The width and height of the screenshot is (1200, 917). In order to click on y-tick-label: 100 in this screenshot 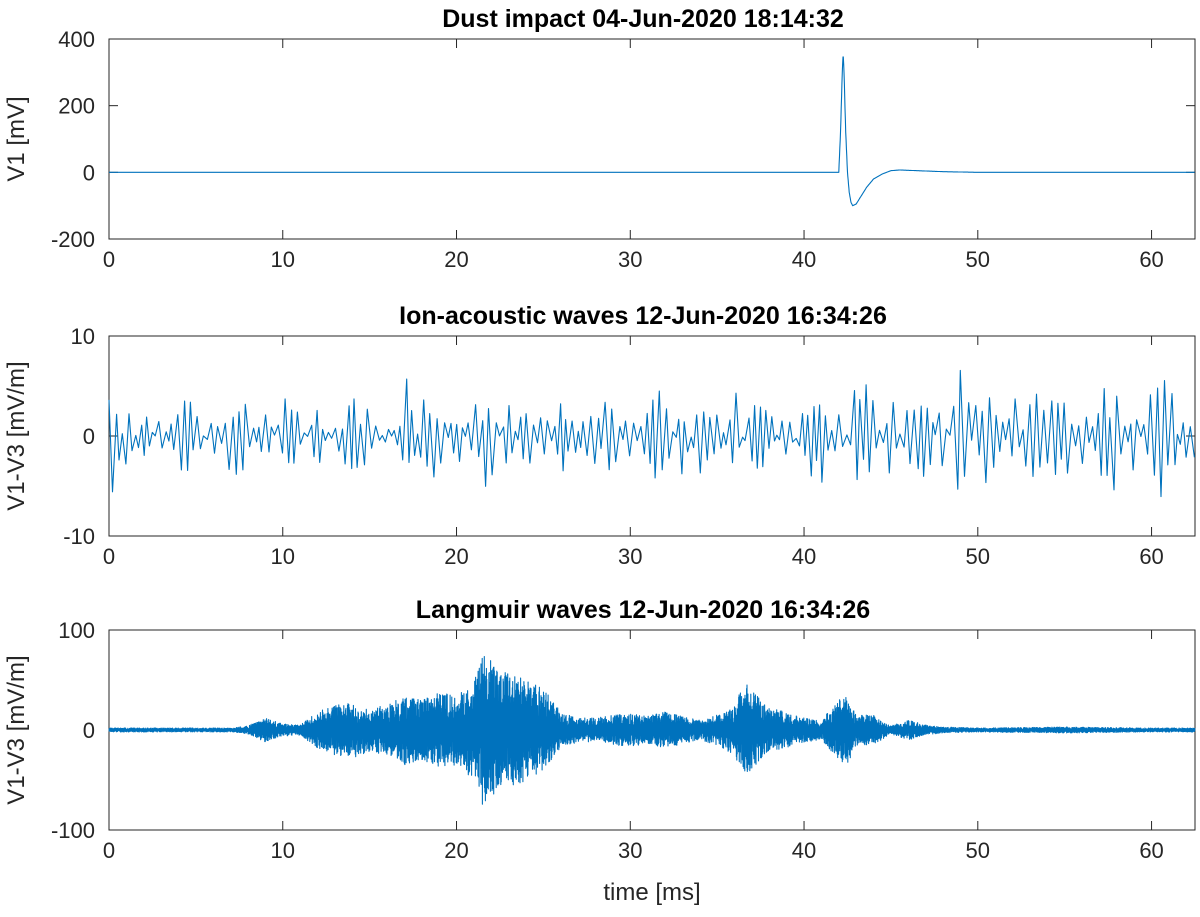, I will do `click(76, 630)`.